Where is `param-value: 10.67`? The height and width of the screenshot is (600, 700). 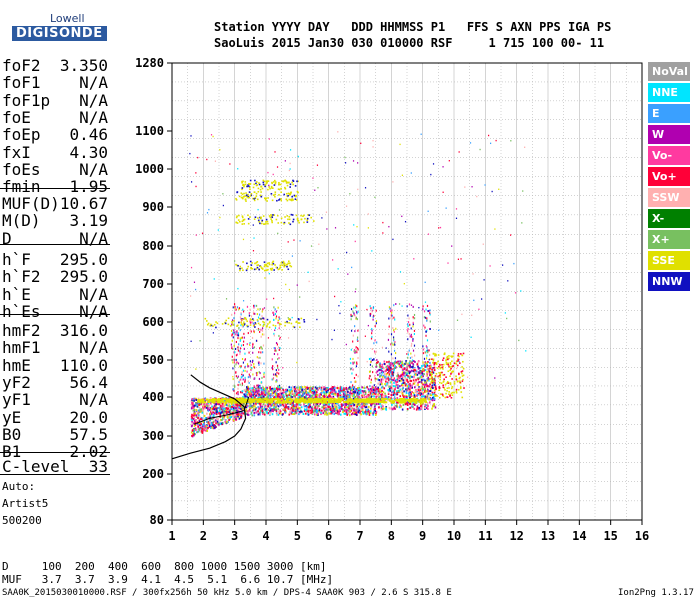
param-value: 10.67 is located at coordinates (83, 203).